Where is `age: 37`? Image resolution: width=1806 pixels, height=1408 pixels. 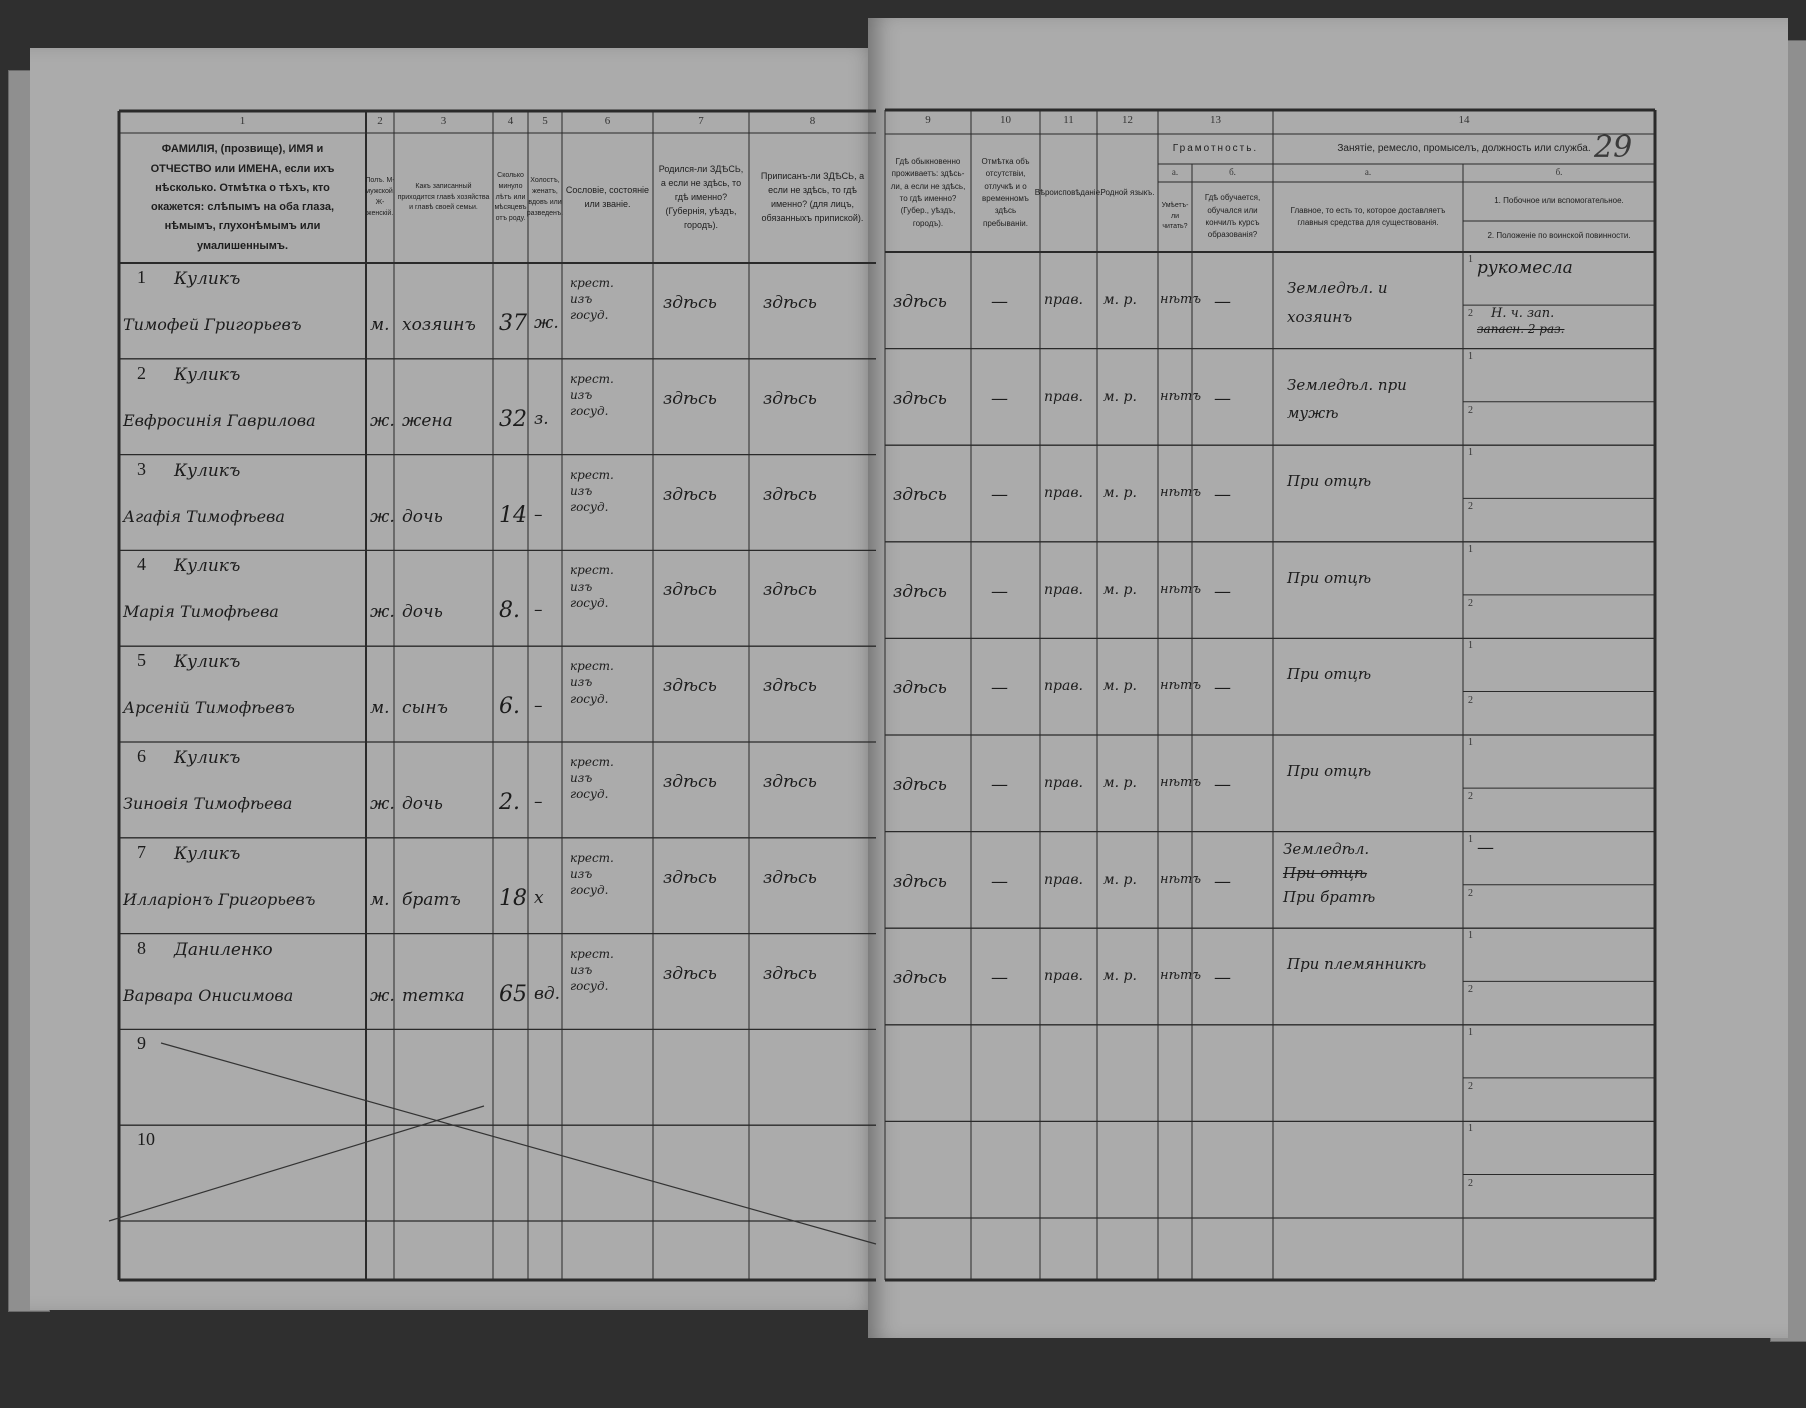 age: 37 is located at coordinates (513, 323).